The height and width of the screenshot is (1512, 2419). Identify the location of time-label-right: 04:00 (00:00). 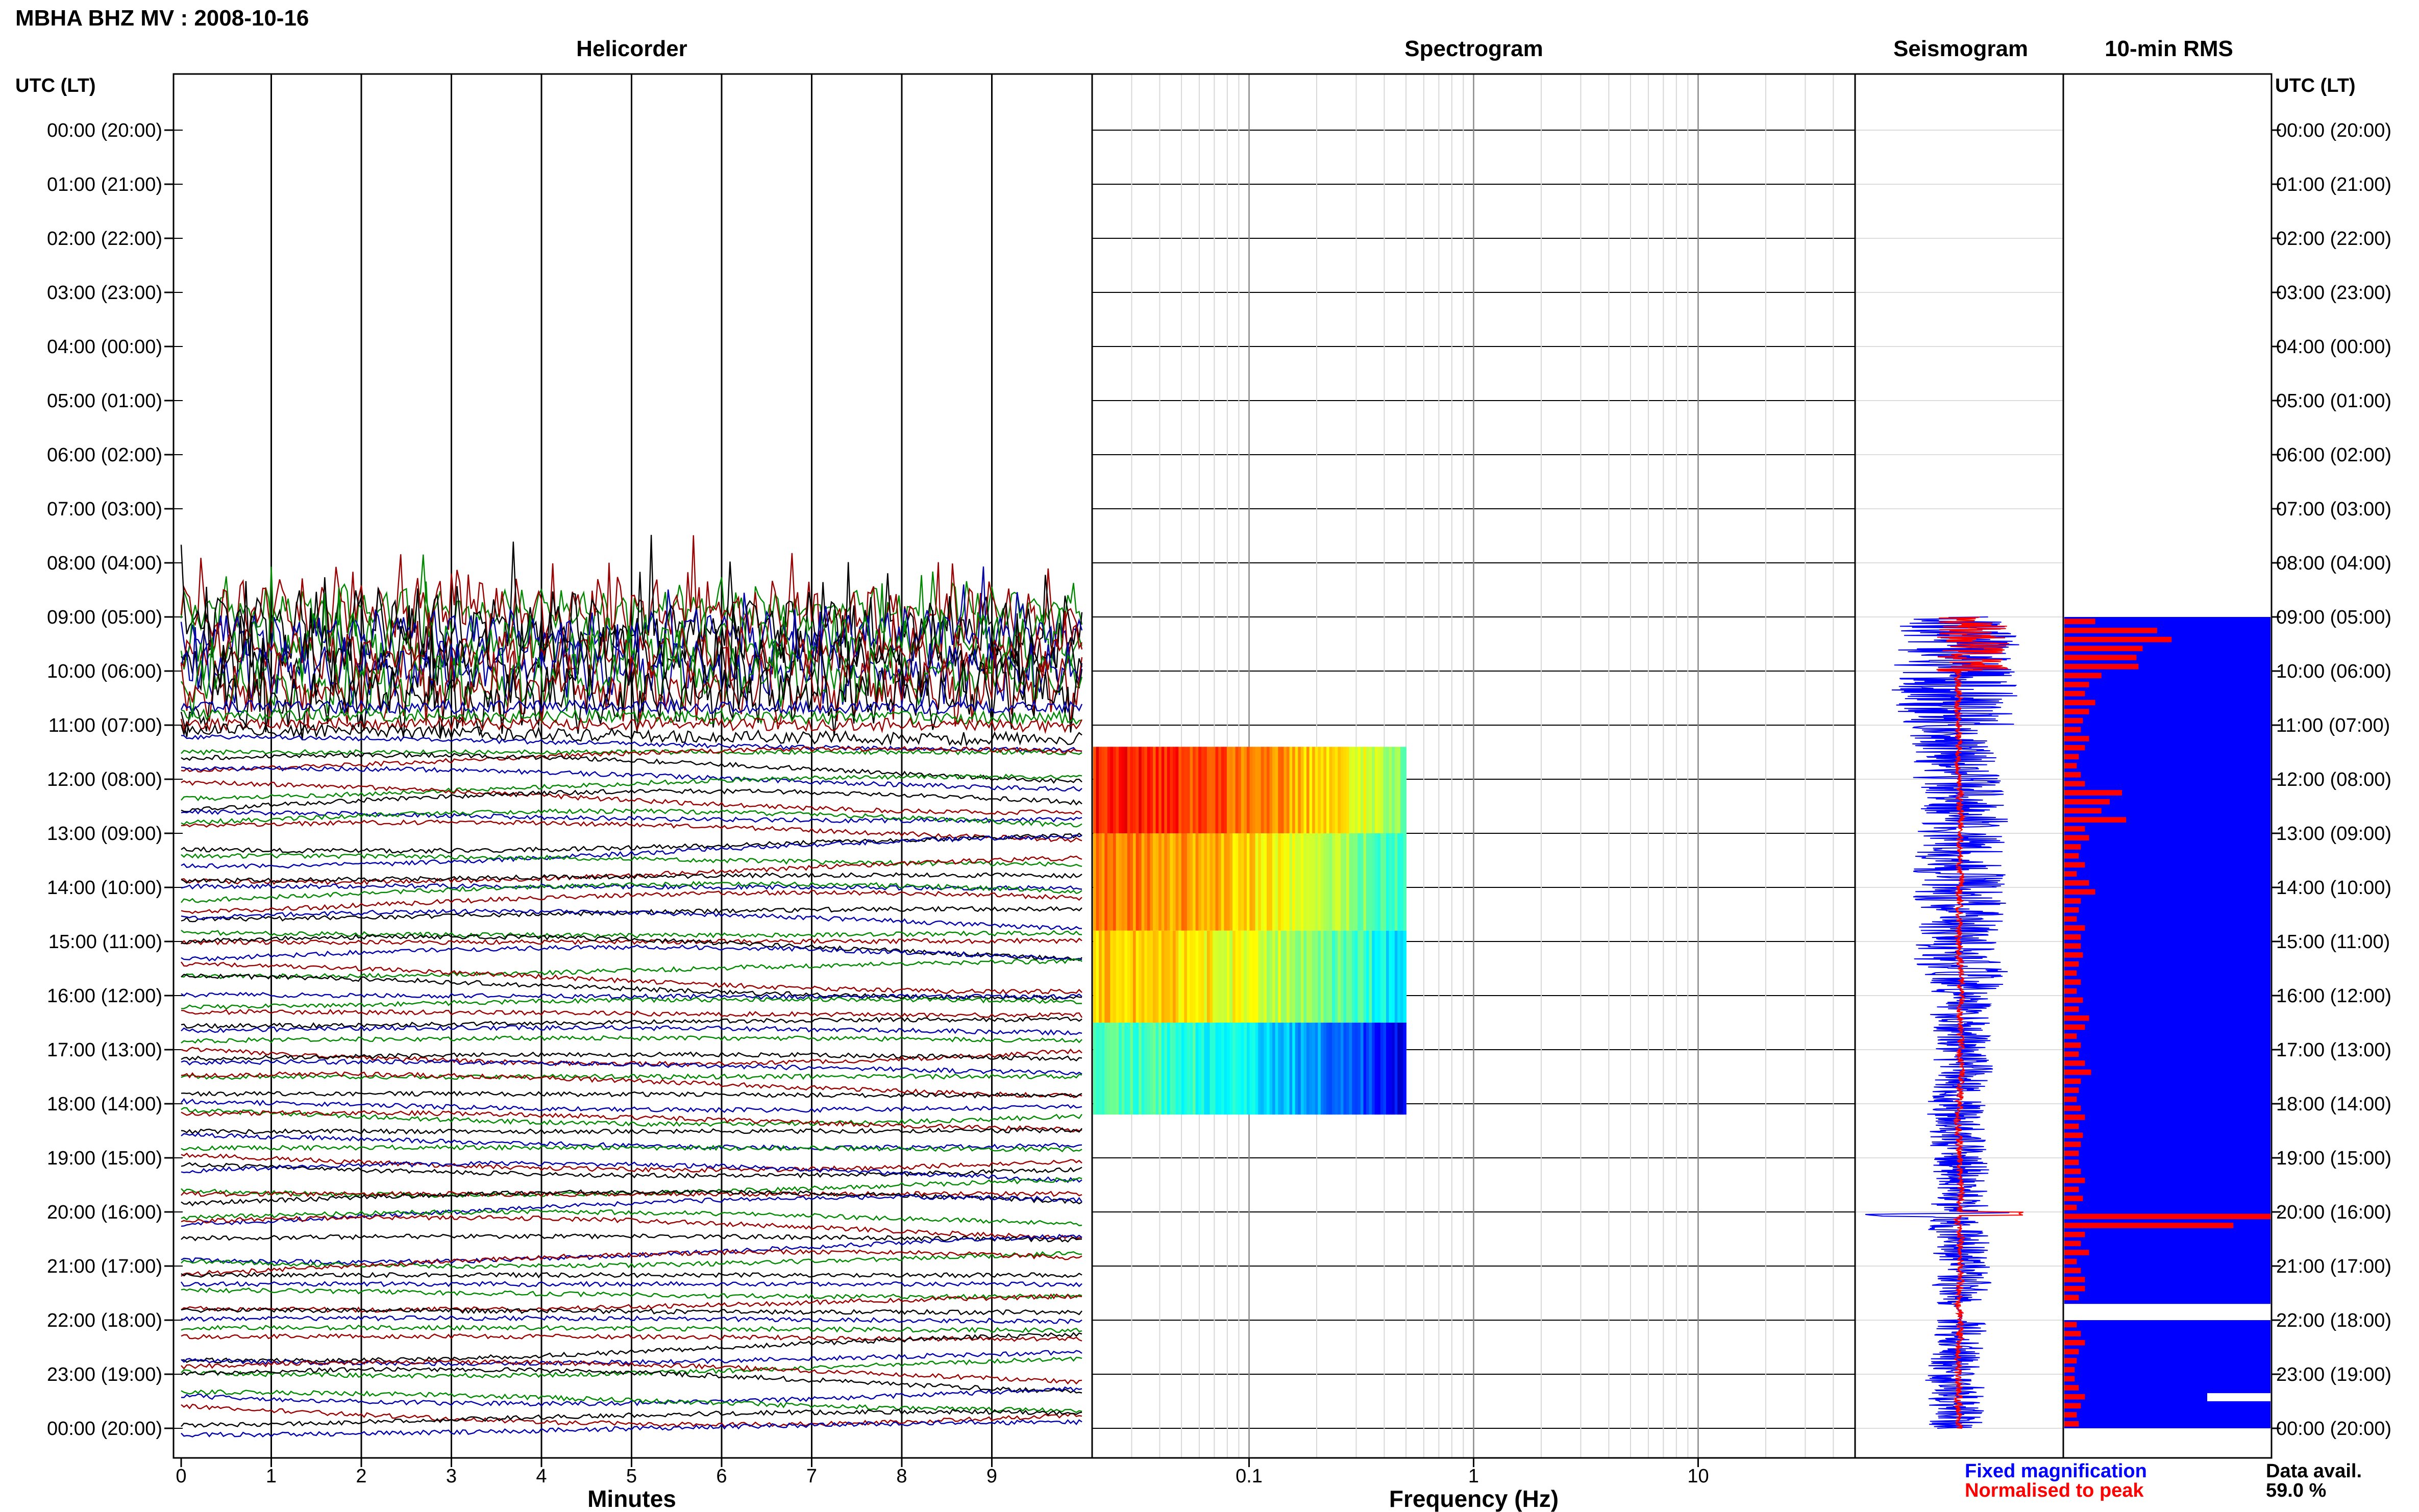
(2333, 347).